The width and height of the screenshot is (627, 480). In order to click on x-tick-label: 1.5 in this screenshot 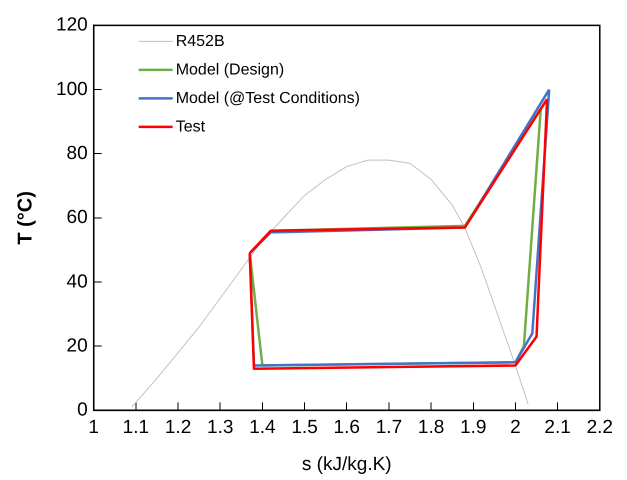, I will do `click(304, 427)`.